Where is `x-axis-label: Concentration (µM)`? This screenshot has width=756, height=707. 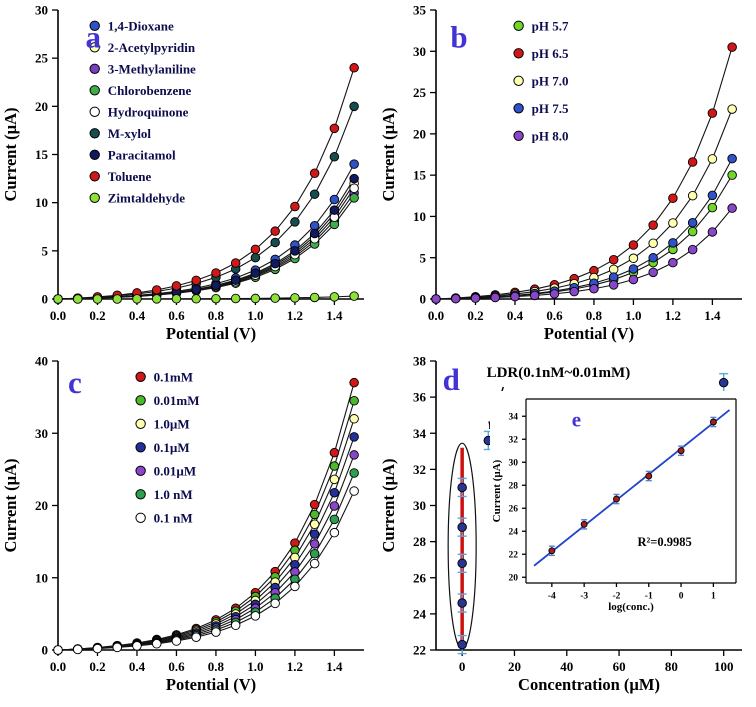 x-axis-label: Concentration (µM) is located at coordinates (589, 684).